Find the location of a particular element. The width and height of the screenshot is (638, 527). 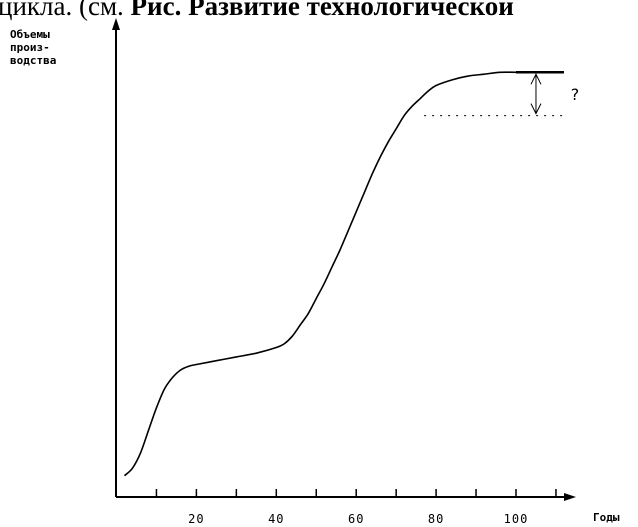

x-tick-label: 20 is located at coordinates (196, 519).